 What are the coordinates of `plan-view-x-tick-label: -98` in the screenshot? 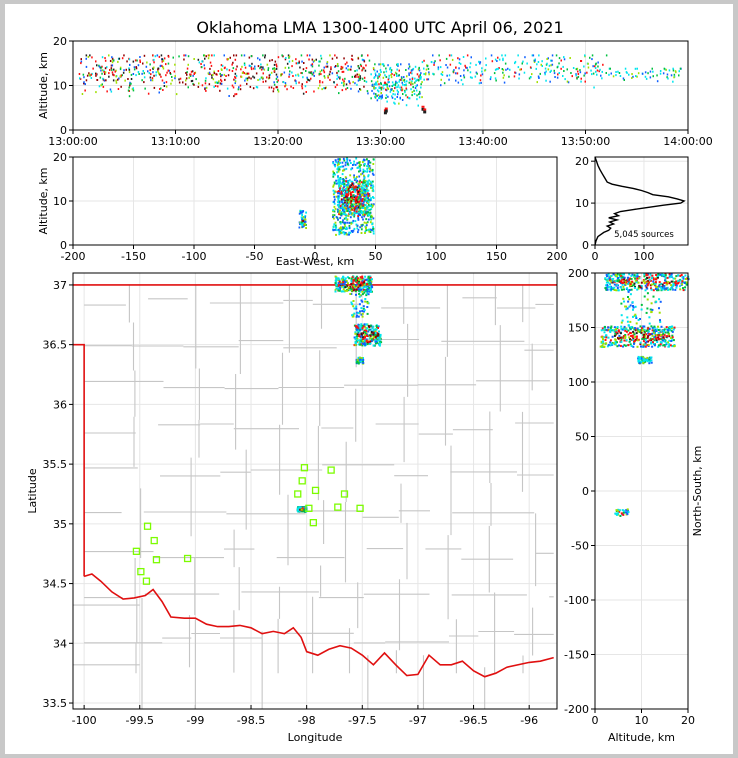 It's located at (307, 720).